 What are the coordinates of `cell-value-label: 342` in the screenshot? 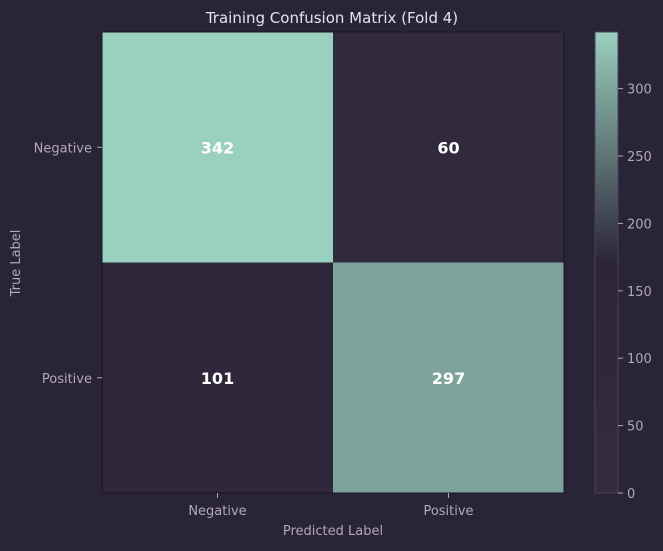 It's located at (217, 147).